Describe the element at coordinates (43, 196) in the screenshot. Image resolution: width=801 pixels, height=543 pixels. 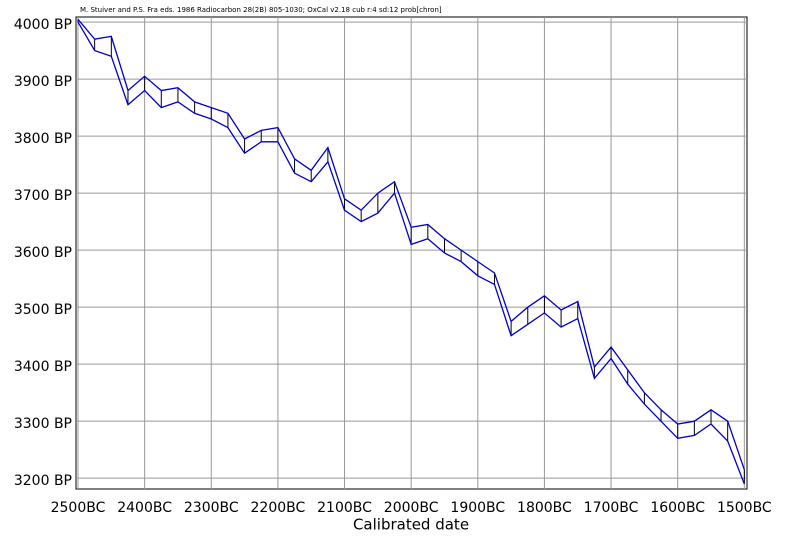
I see `y-tick-label: 3700 BP` at that location.